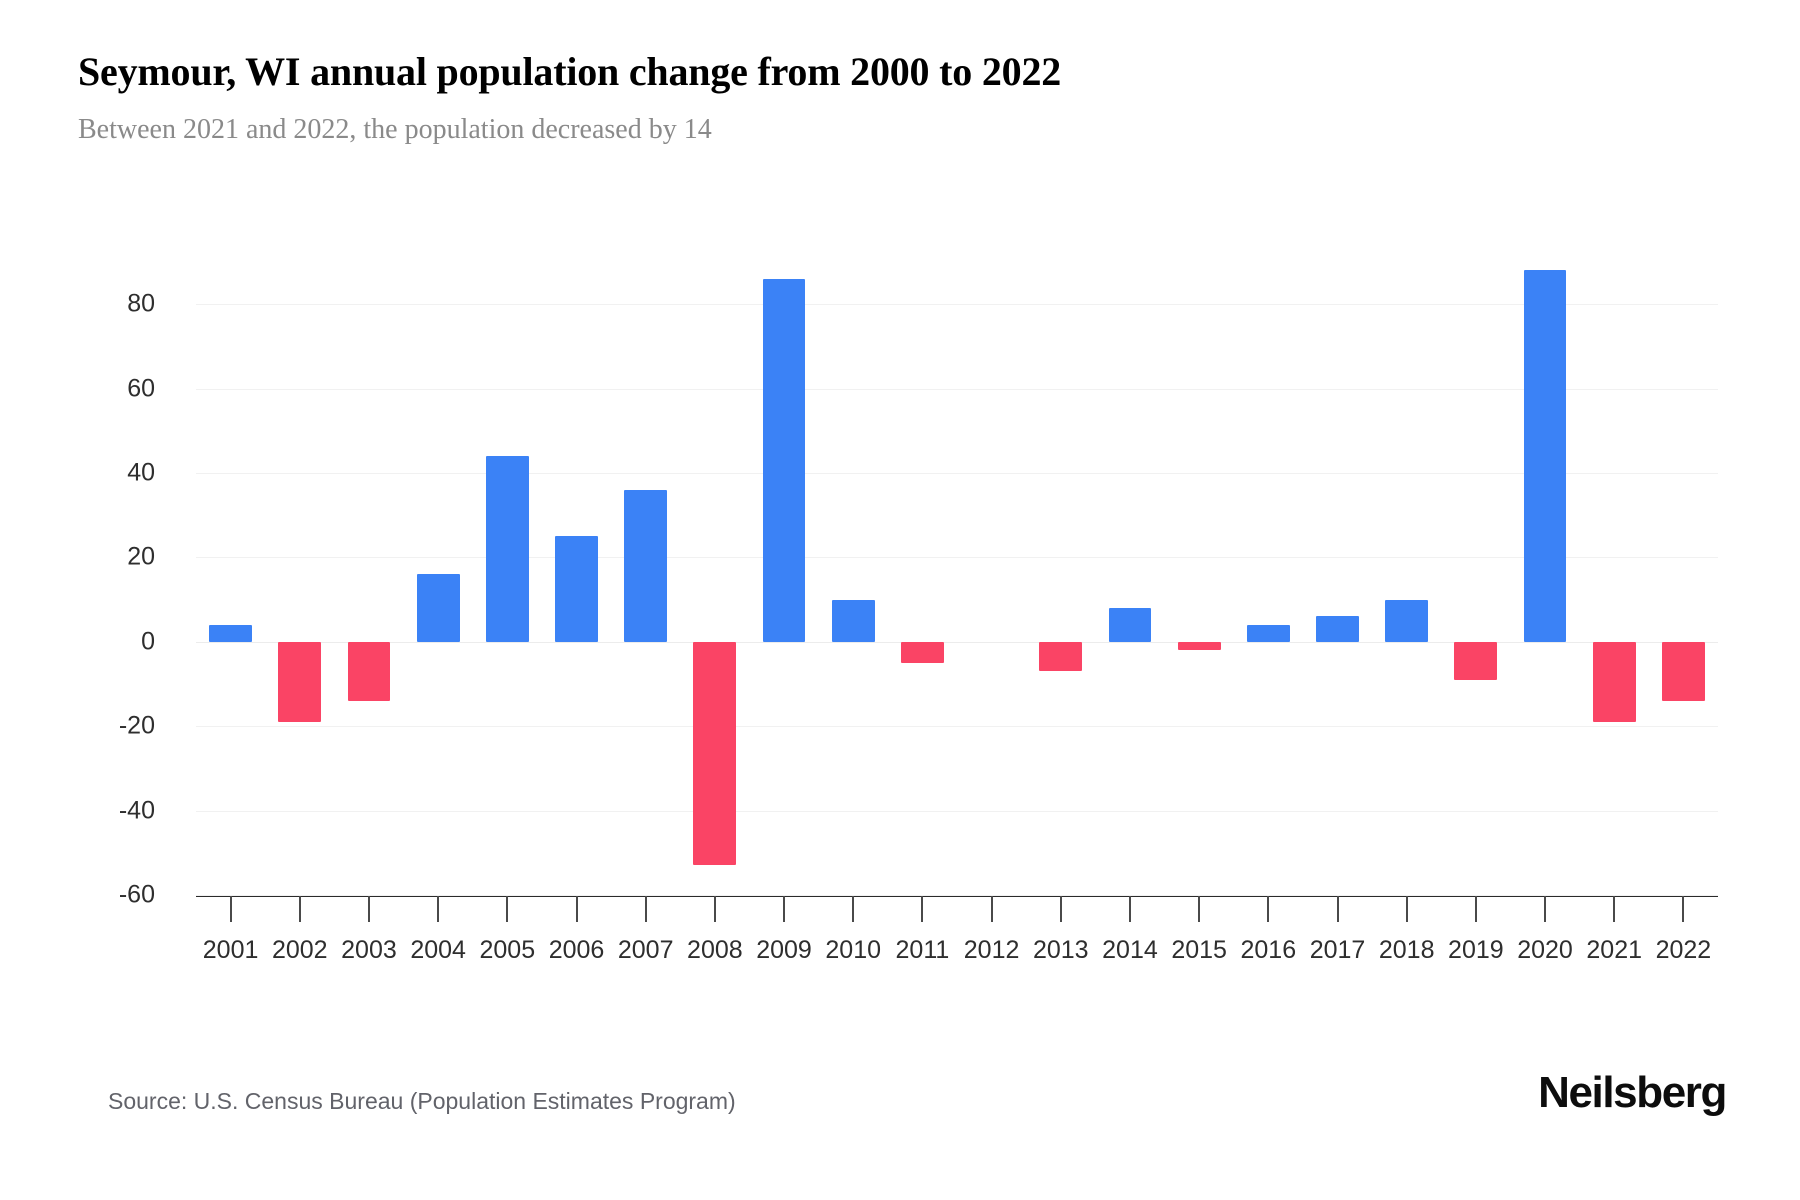 The width and height of the screenshot is (1800, 1200). What do you see at coordinates (141, 472) in the screenshot?
I see `y-axis-tick-label: 40` at bounding box center [141, 472].